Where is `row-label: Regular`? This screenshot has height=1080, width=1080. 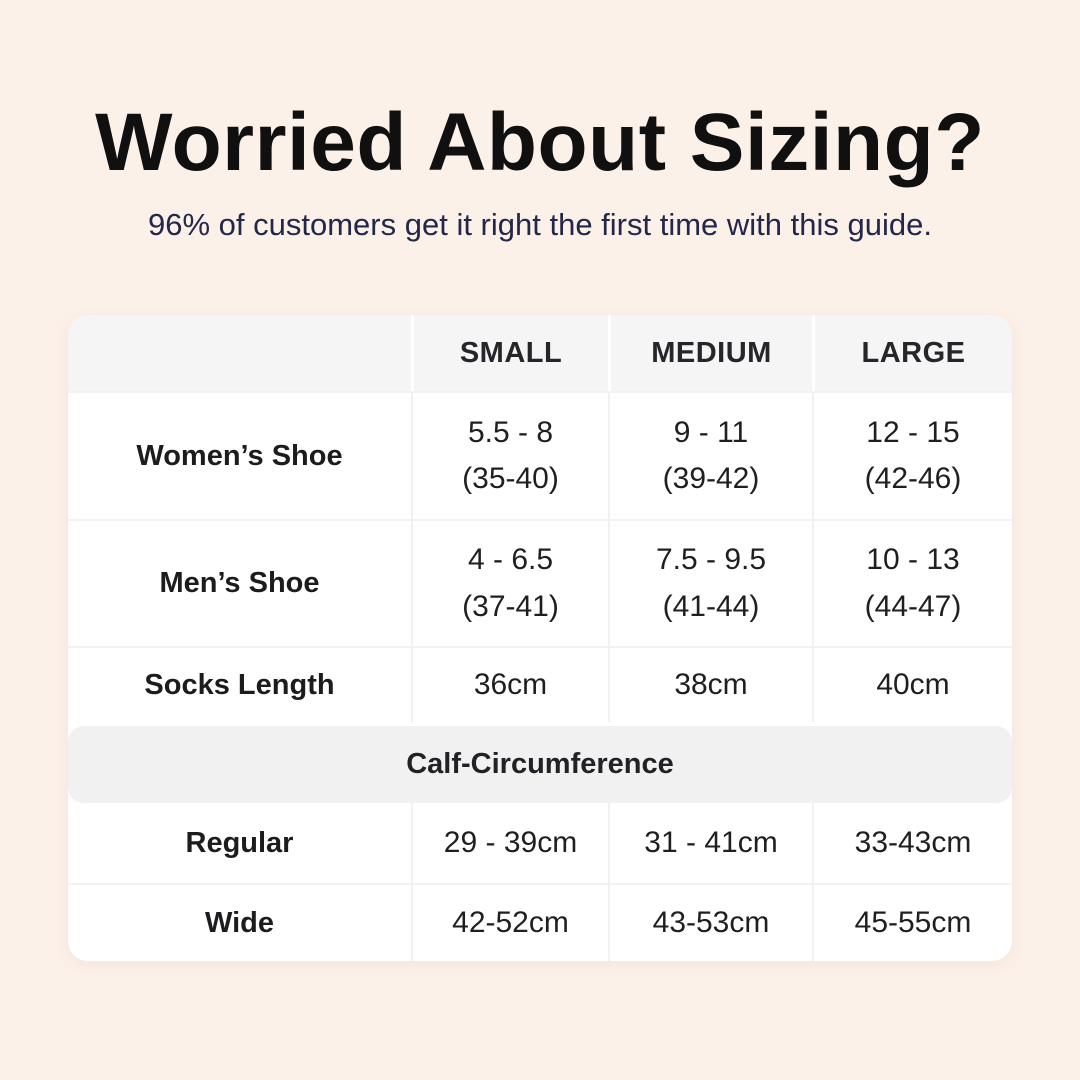
row-label: Regular is located at coordinates (239, 842).